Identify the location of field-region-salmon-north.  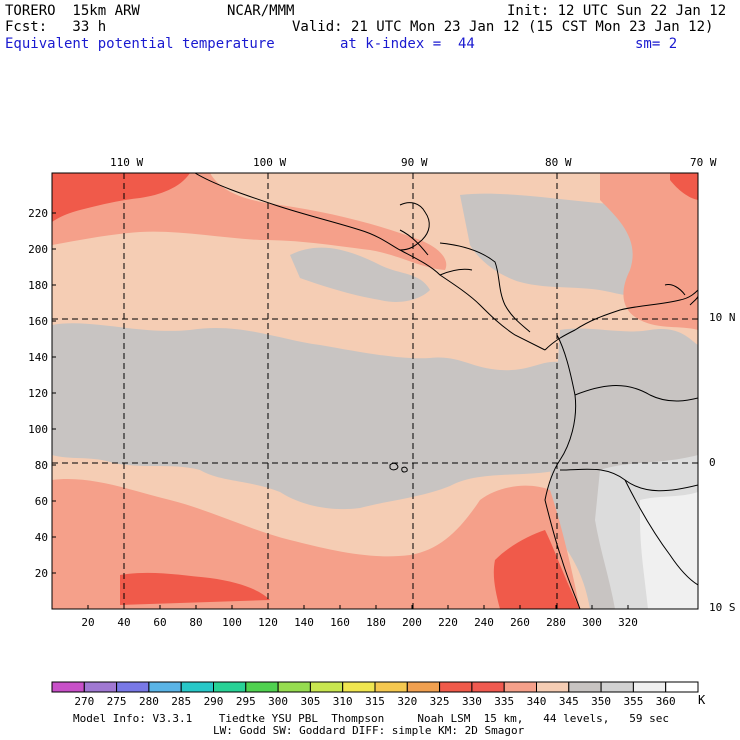
(249, 221).